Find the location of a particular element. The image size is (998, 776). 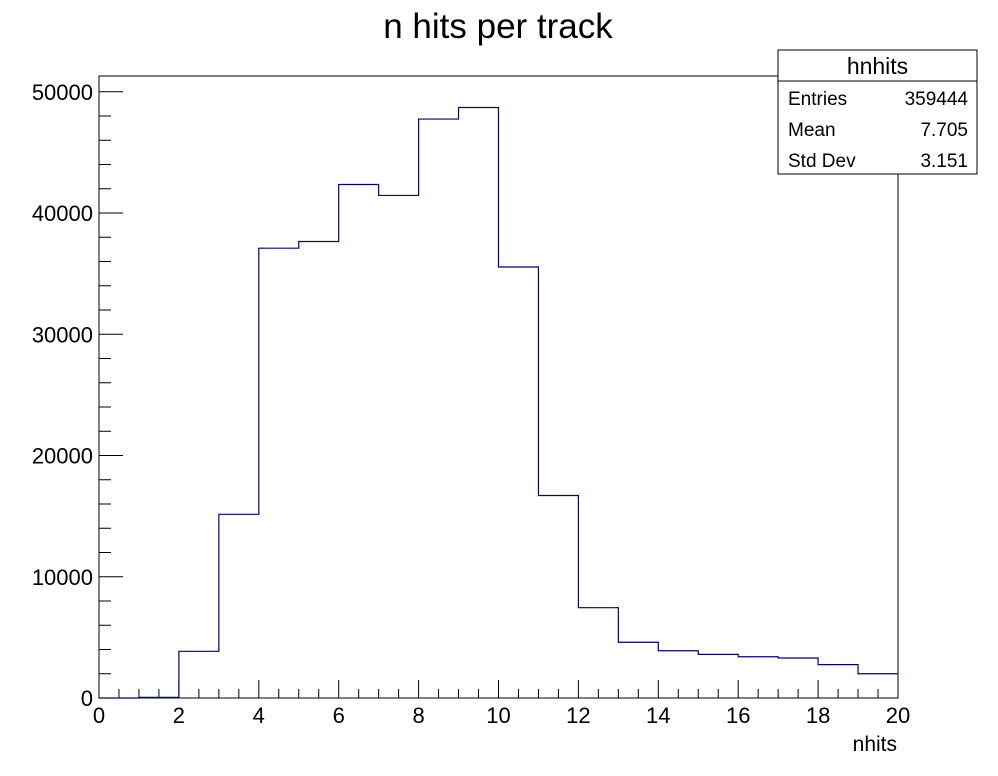

y-tick-label: 0 is located at coordinates (87, 698).